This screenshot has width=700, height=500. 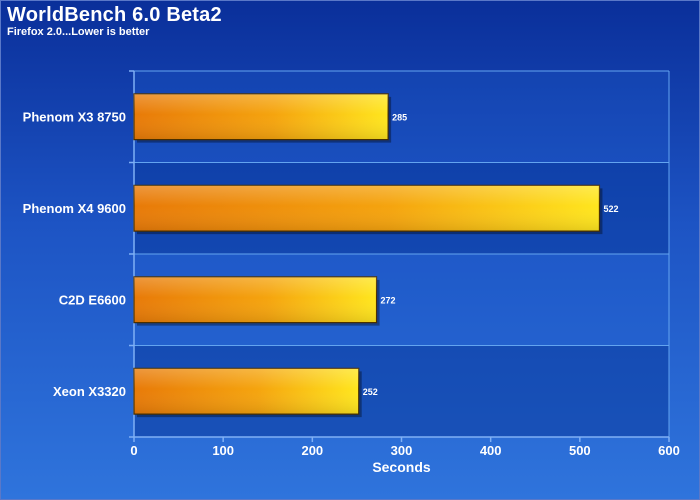 I want to click on chart-title: WorldBench 6.0 Beta2, so click(x=114, y=15).